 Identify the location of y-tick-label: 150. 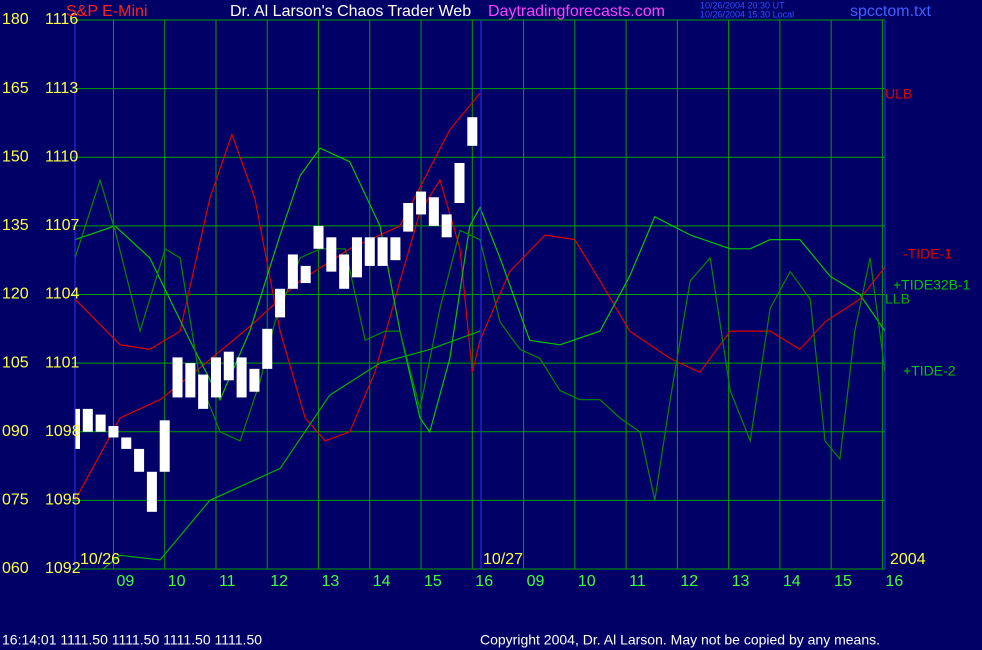
(15, 156).